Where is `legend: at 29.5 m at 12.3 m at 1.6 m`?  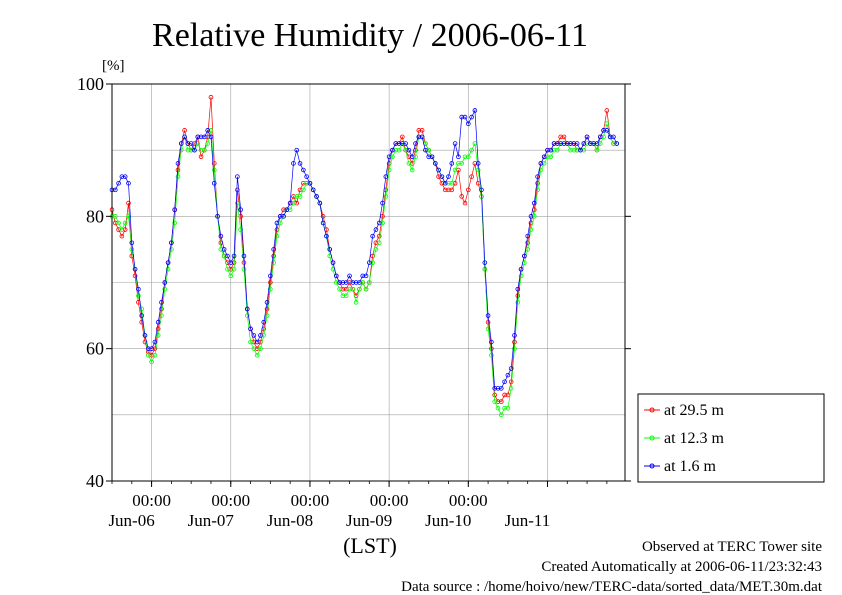 legend: at 29.5 m at 12.3 m at 1.6 m is located at coordinates (731, 438).